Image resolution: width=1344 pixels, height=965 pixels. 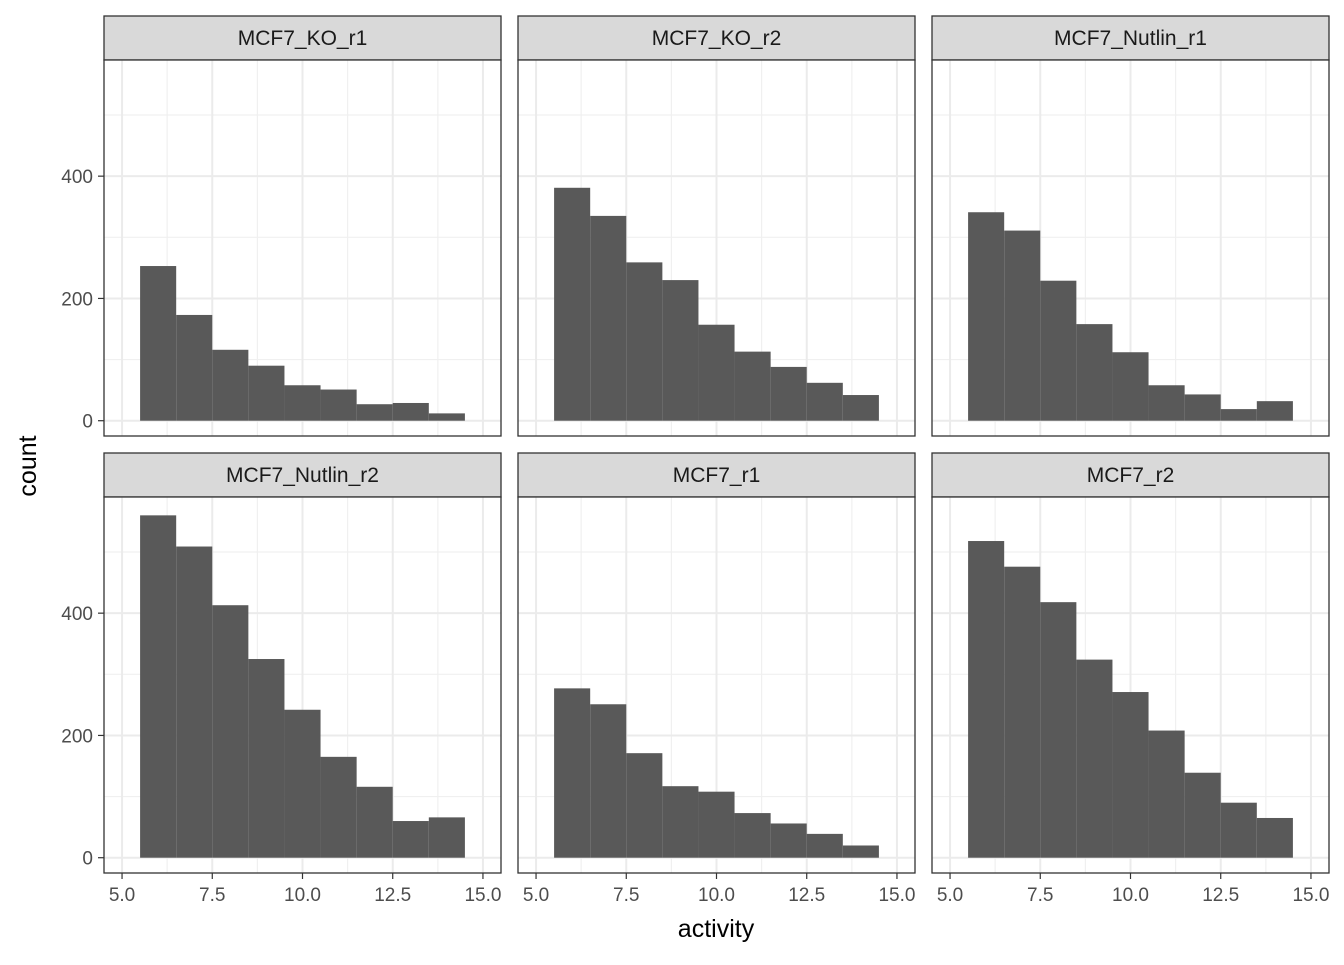 I want to click on facet-panel: MCF7_r1 5.0 7.5 10.0 12.5 15.0, so click(x=716, y=679).